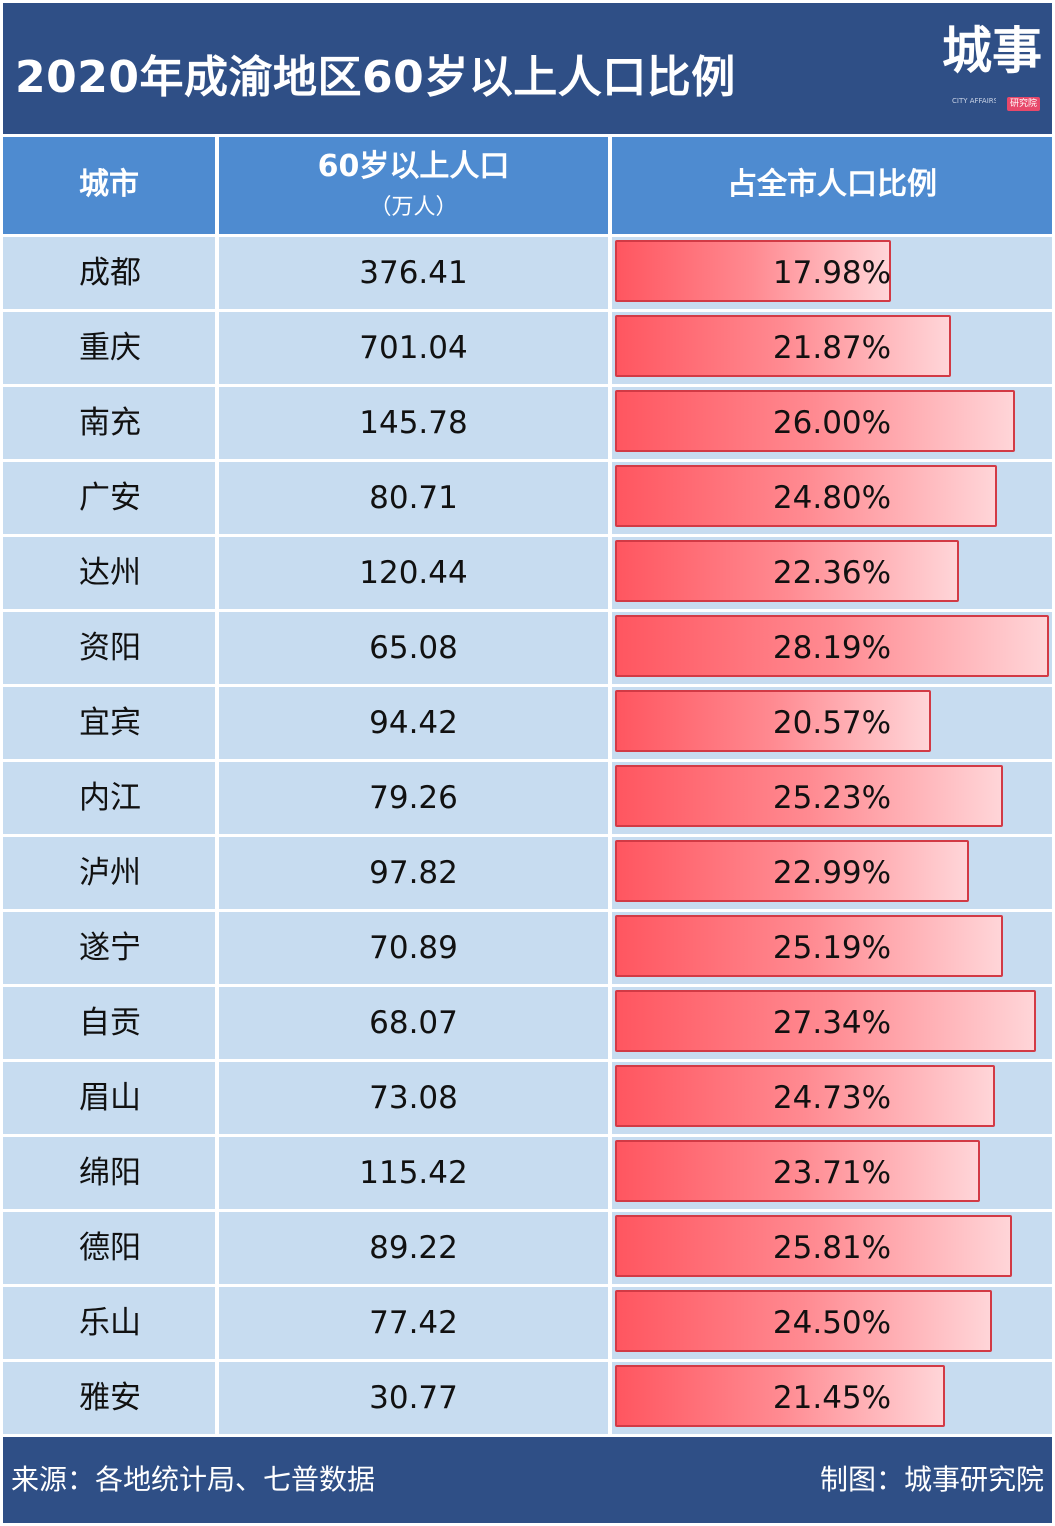  I want to click on table-row: 绵阳 115.42 23.71%, so click(527, 1173).